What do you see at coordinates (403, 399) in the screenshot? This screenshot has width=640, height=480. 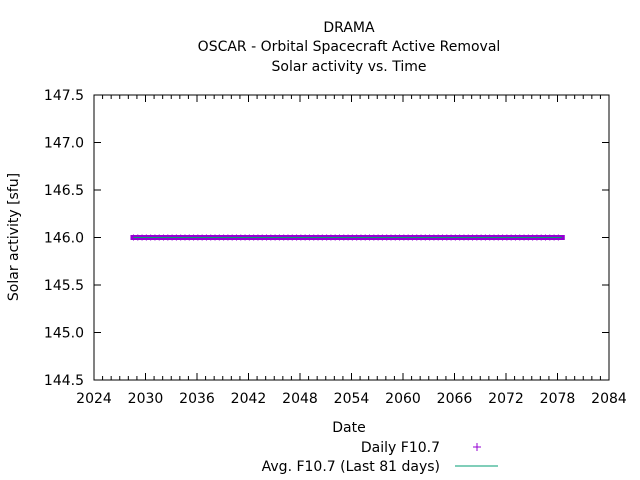 I see `x-tick-label: 2060` at bounding box center [403, 399].